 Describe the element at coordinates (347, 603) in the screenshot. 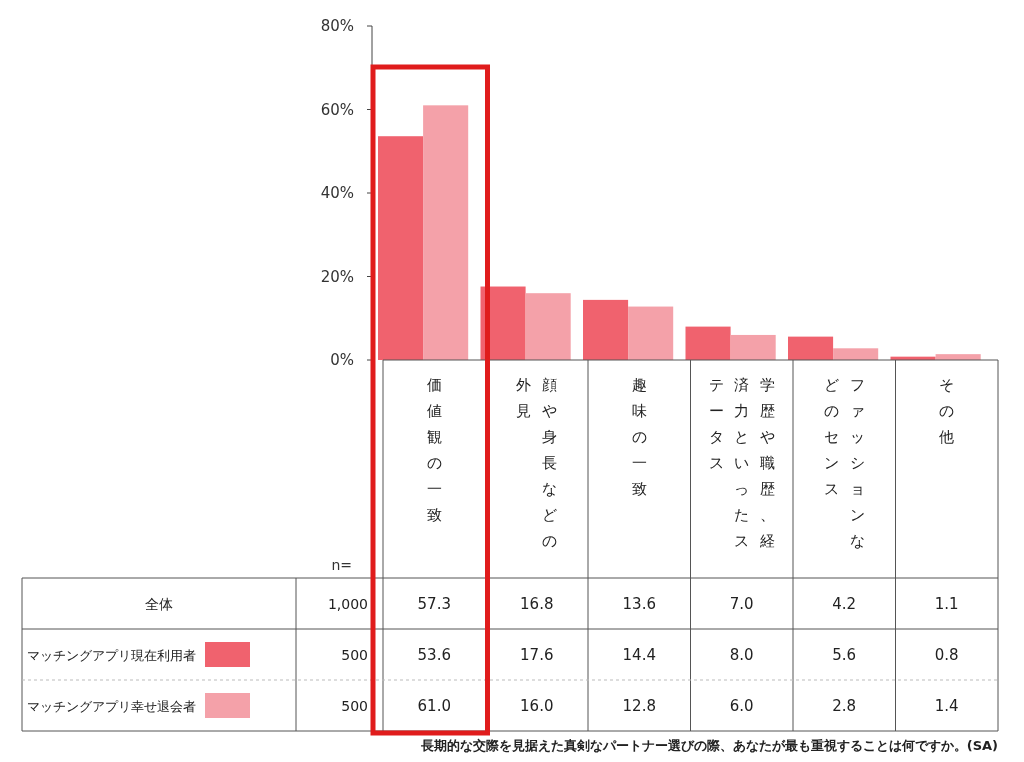

I see `text: 1,000` at that location.